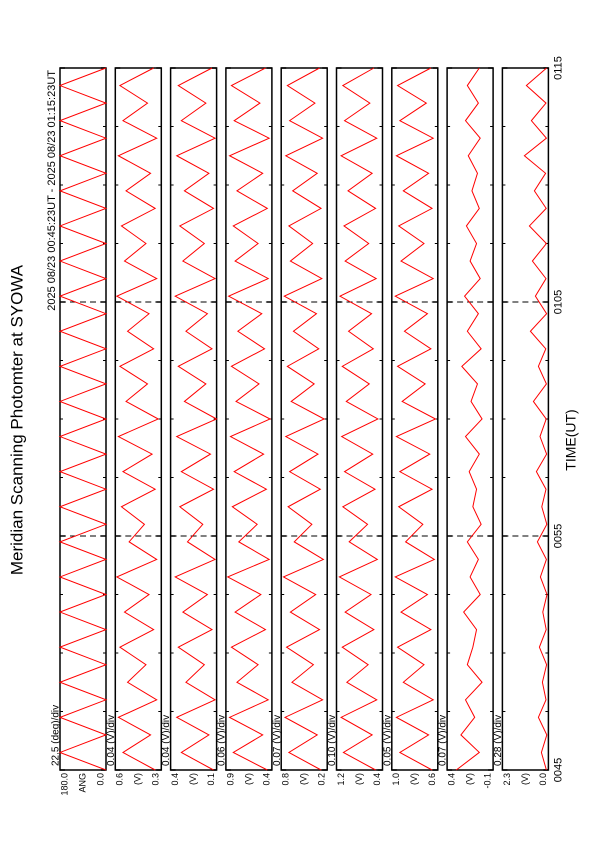 The width and height of the screenshot is (595, 847). I want to click on y-tick-label: 0.3, so click(156, 779).